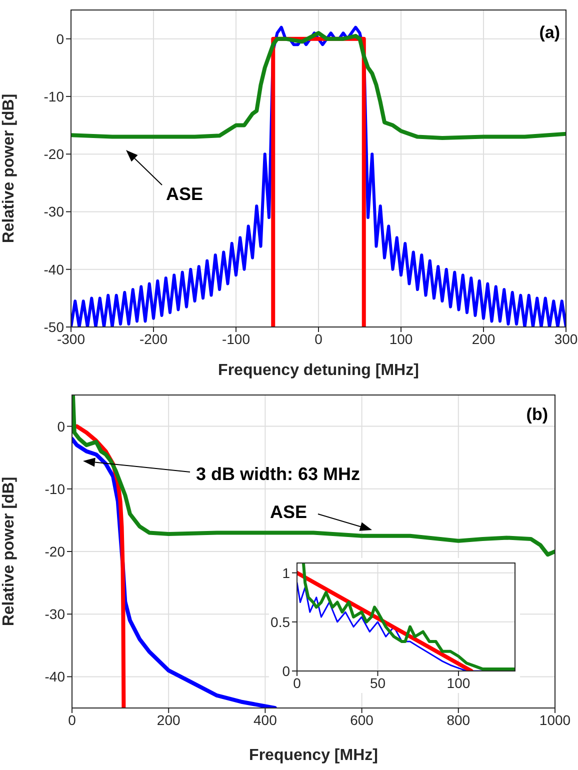 This screenshot has width=578, height=770. I want to click on annotation: (b), so click(537, 414).